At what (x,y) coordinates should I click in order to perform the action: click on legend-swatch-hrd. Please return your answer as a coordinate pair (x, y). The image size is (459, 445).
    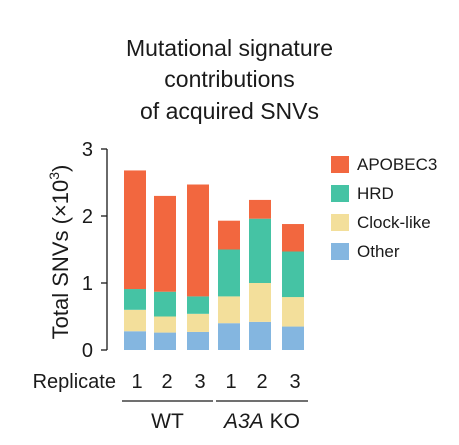
    Looking at the image, I should click on (340, 193).